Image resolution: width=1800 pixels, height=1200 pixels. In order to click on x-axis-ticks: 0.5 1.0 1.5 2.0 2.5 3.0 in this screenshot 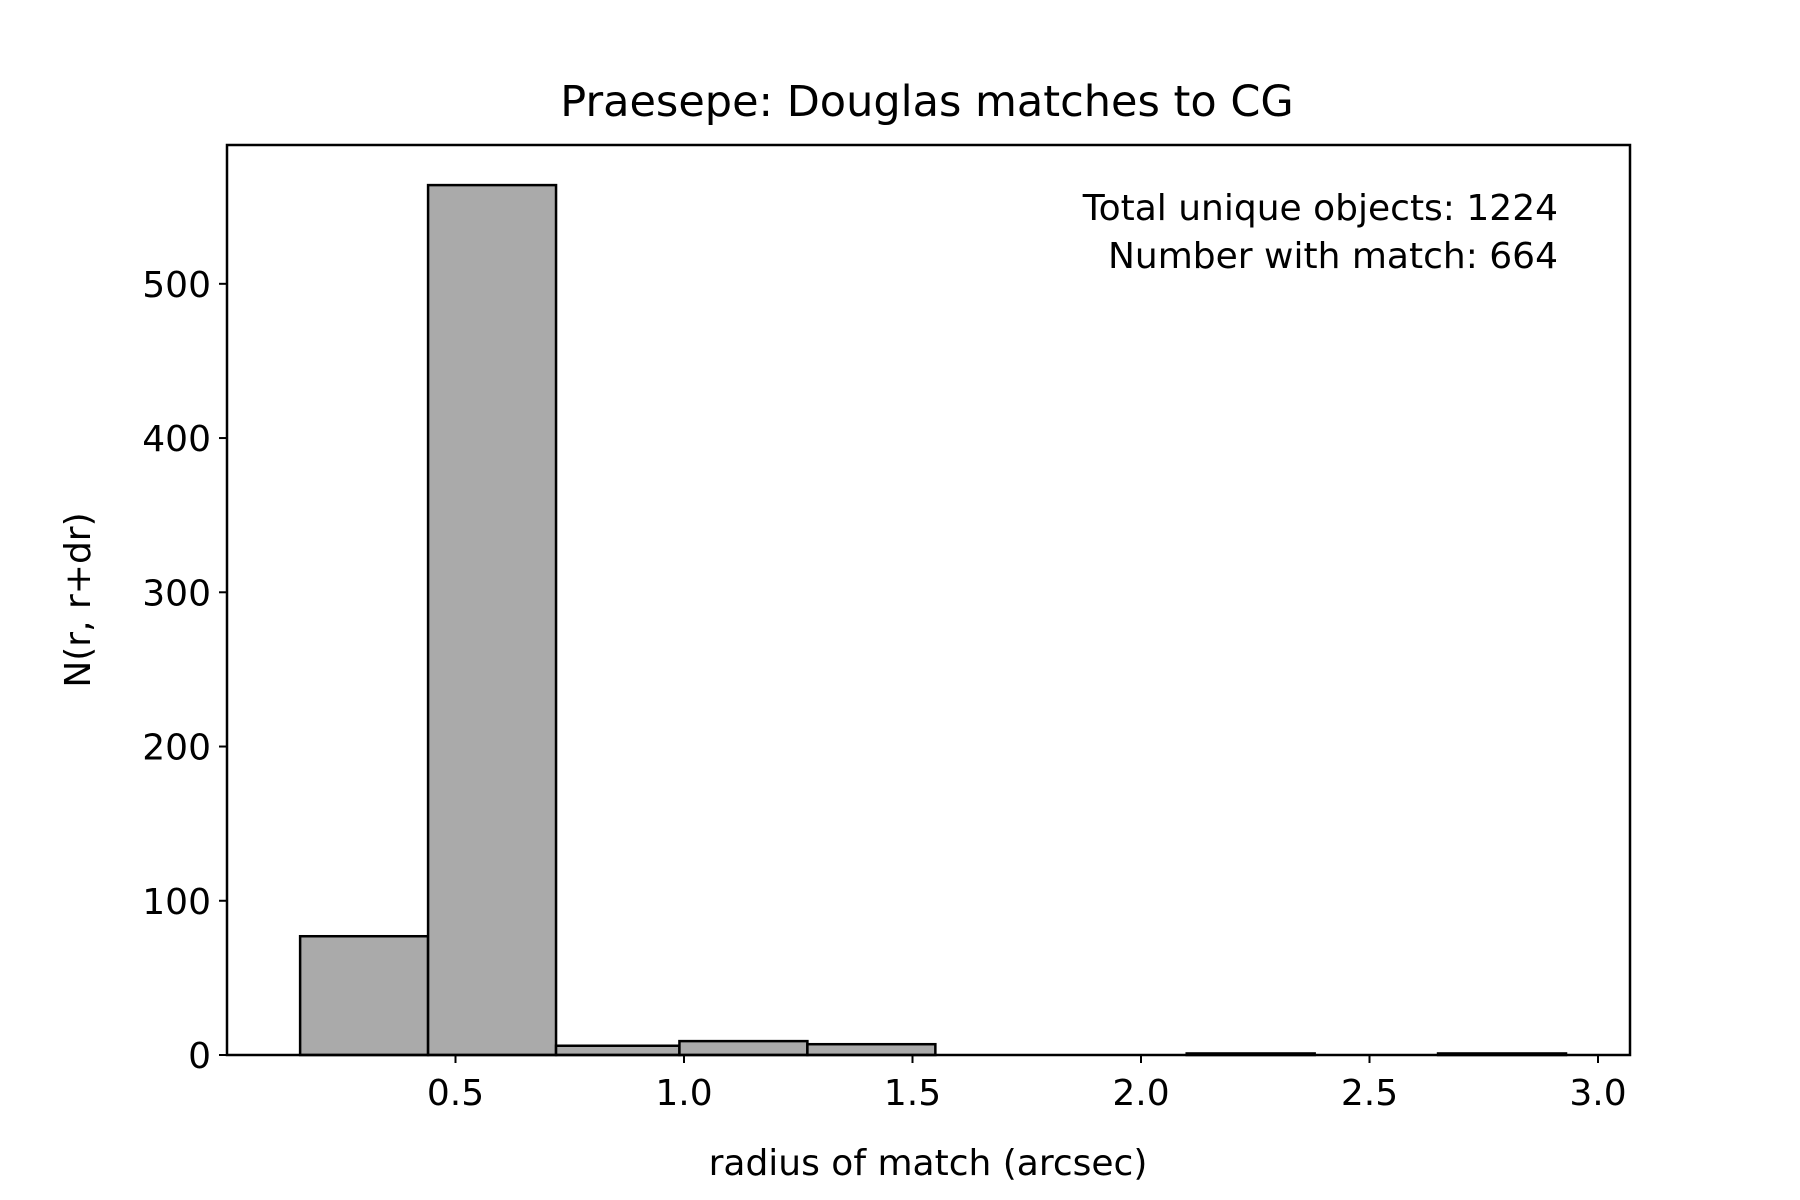, I will do `click(1027, 1084)`.